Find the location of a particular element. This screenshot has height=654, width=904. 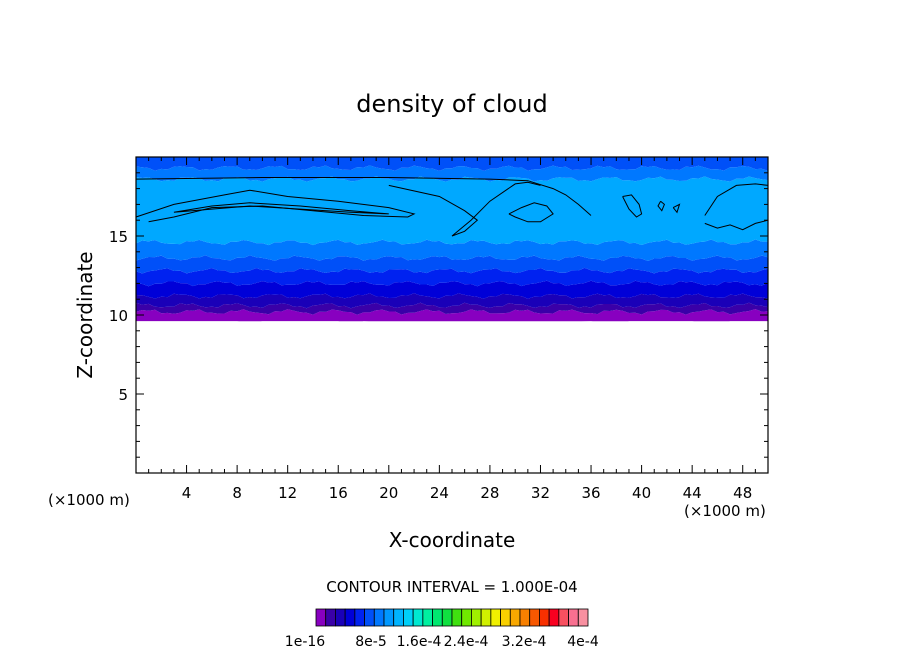

x-tick-label: 28 is located at coordinates (489, 493).